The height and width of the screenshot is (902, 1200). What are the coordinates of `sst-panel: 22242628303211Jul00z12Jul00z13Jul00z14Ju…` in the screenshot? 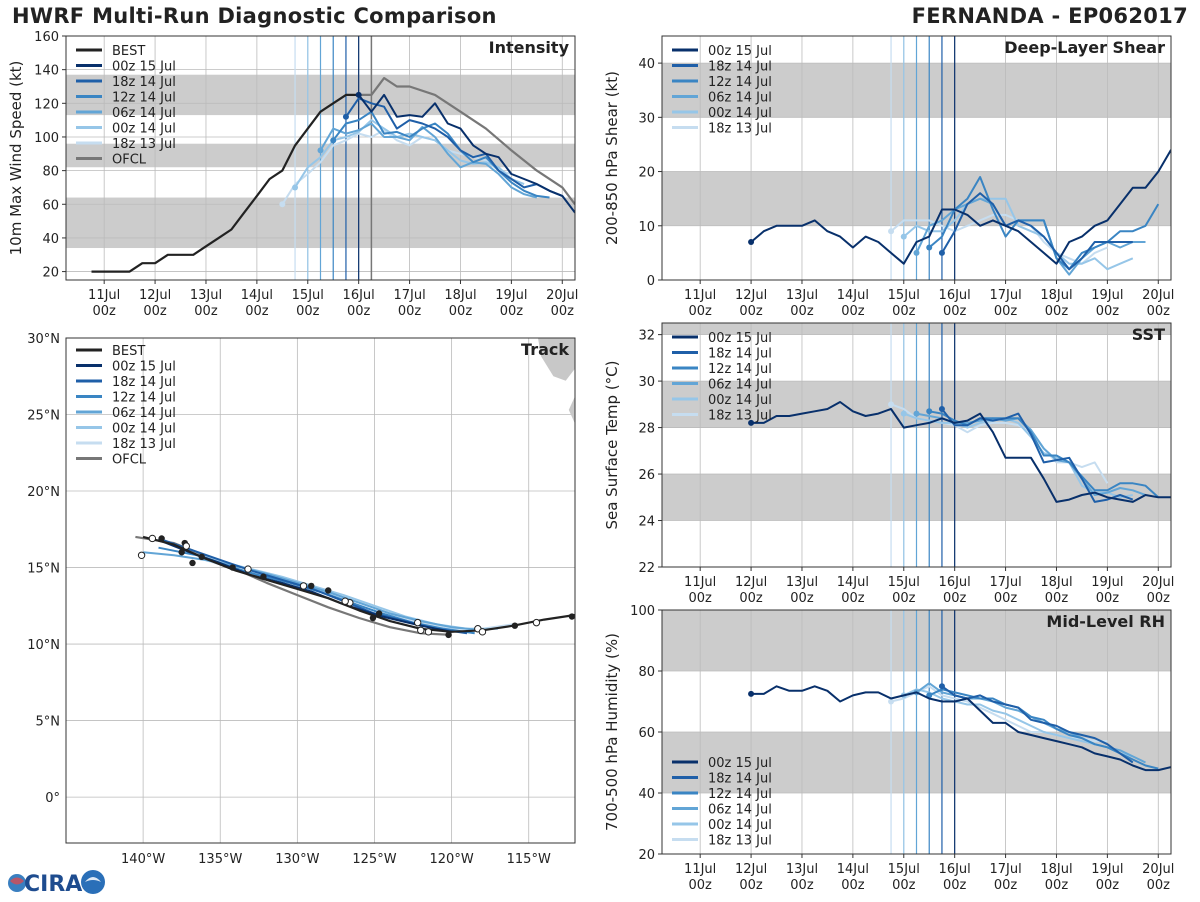 It's located at (888, 464).